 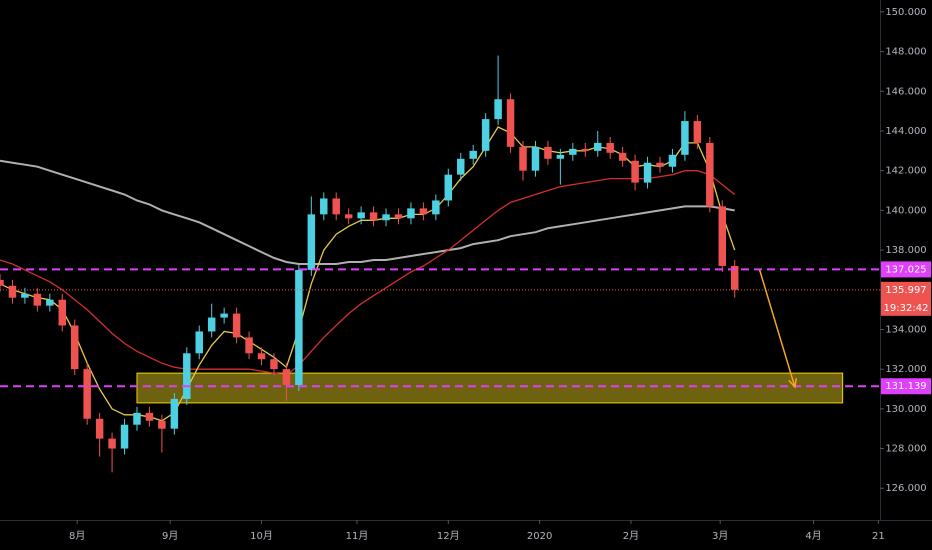 I want to click on level-label: 137.025, so click(x=905, y=269).